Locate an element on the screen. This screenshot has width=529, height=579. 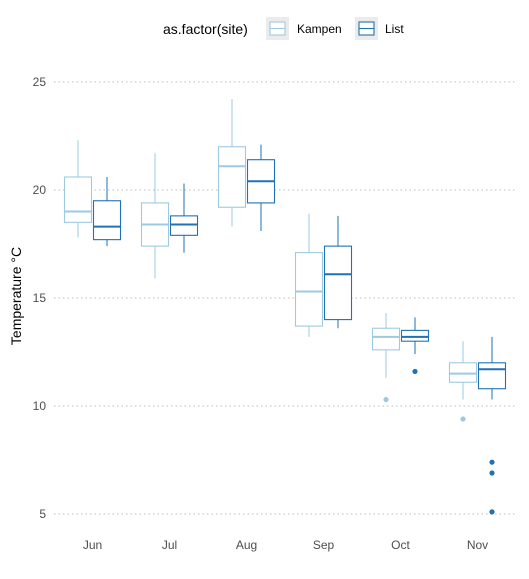
y-tick-label: 15 is located at coordinates (40, 298).